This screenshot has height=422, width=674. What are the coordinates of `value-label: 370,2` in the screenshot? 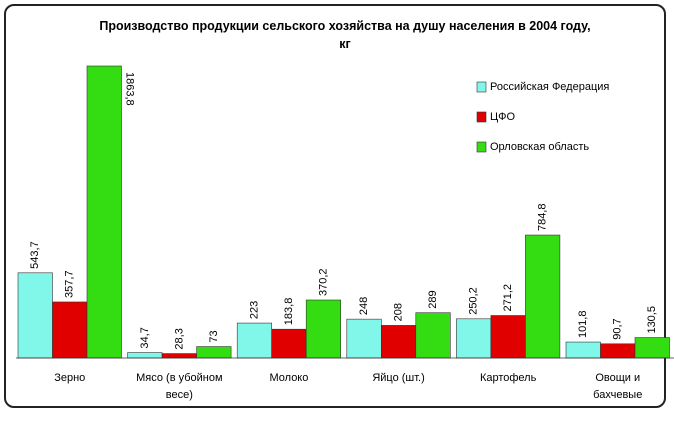 It's located at (323, 282).